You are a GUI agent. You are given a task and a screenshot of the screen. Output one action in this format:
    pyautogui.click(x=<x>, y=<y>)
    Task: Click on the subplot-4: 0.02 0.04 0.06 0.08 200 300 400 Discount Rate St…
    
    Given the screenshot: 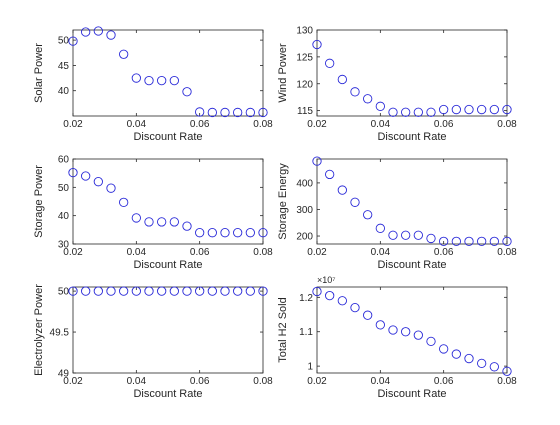 What is the action you would take?
    pyautogui.click(x=397, y=213)
    